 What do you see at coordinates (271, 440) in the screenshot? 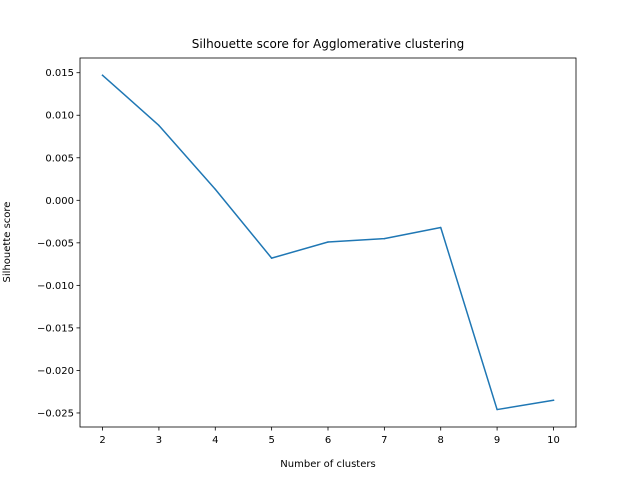
I see `x-tick-label: 5` at bounding box center [271, 440].